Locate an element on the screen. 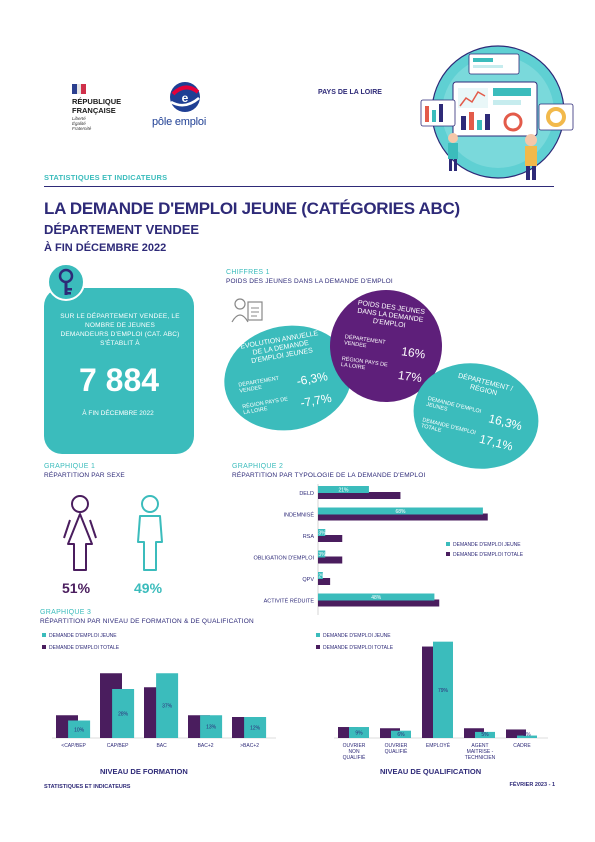  typologie-data-label: 21% is located at coordinates (343, 491).